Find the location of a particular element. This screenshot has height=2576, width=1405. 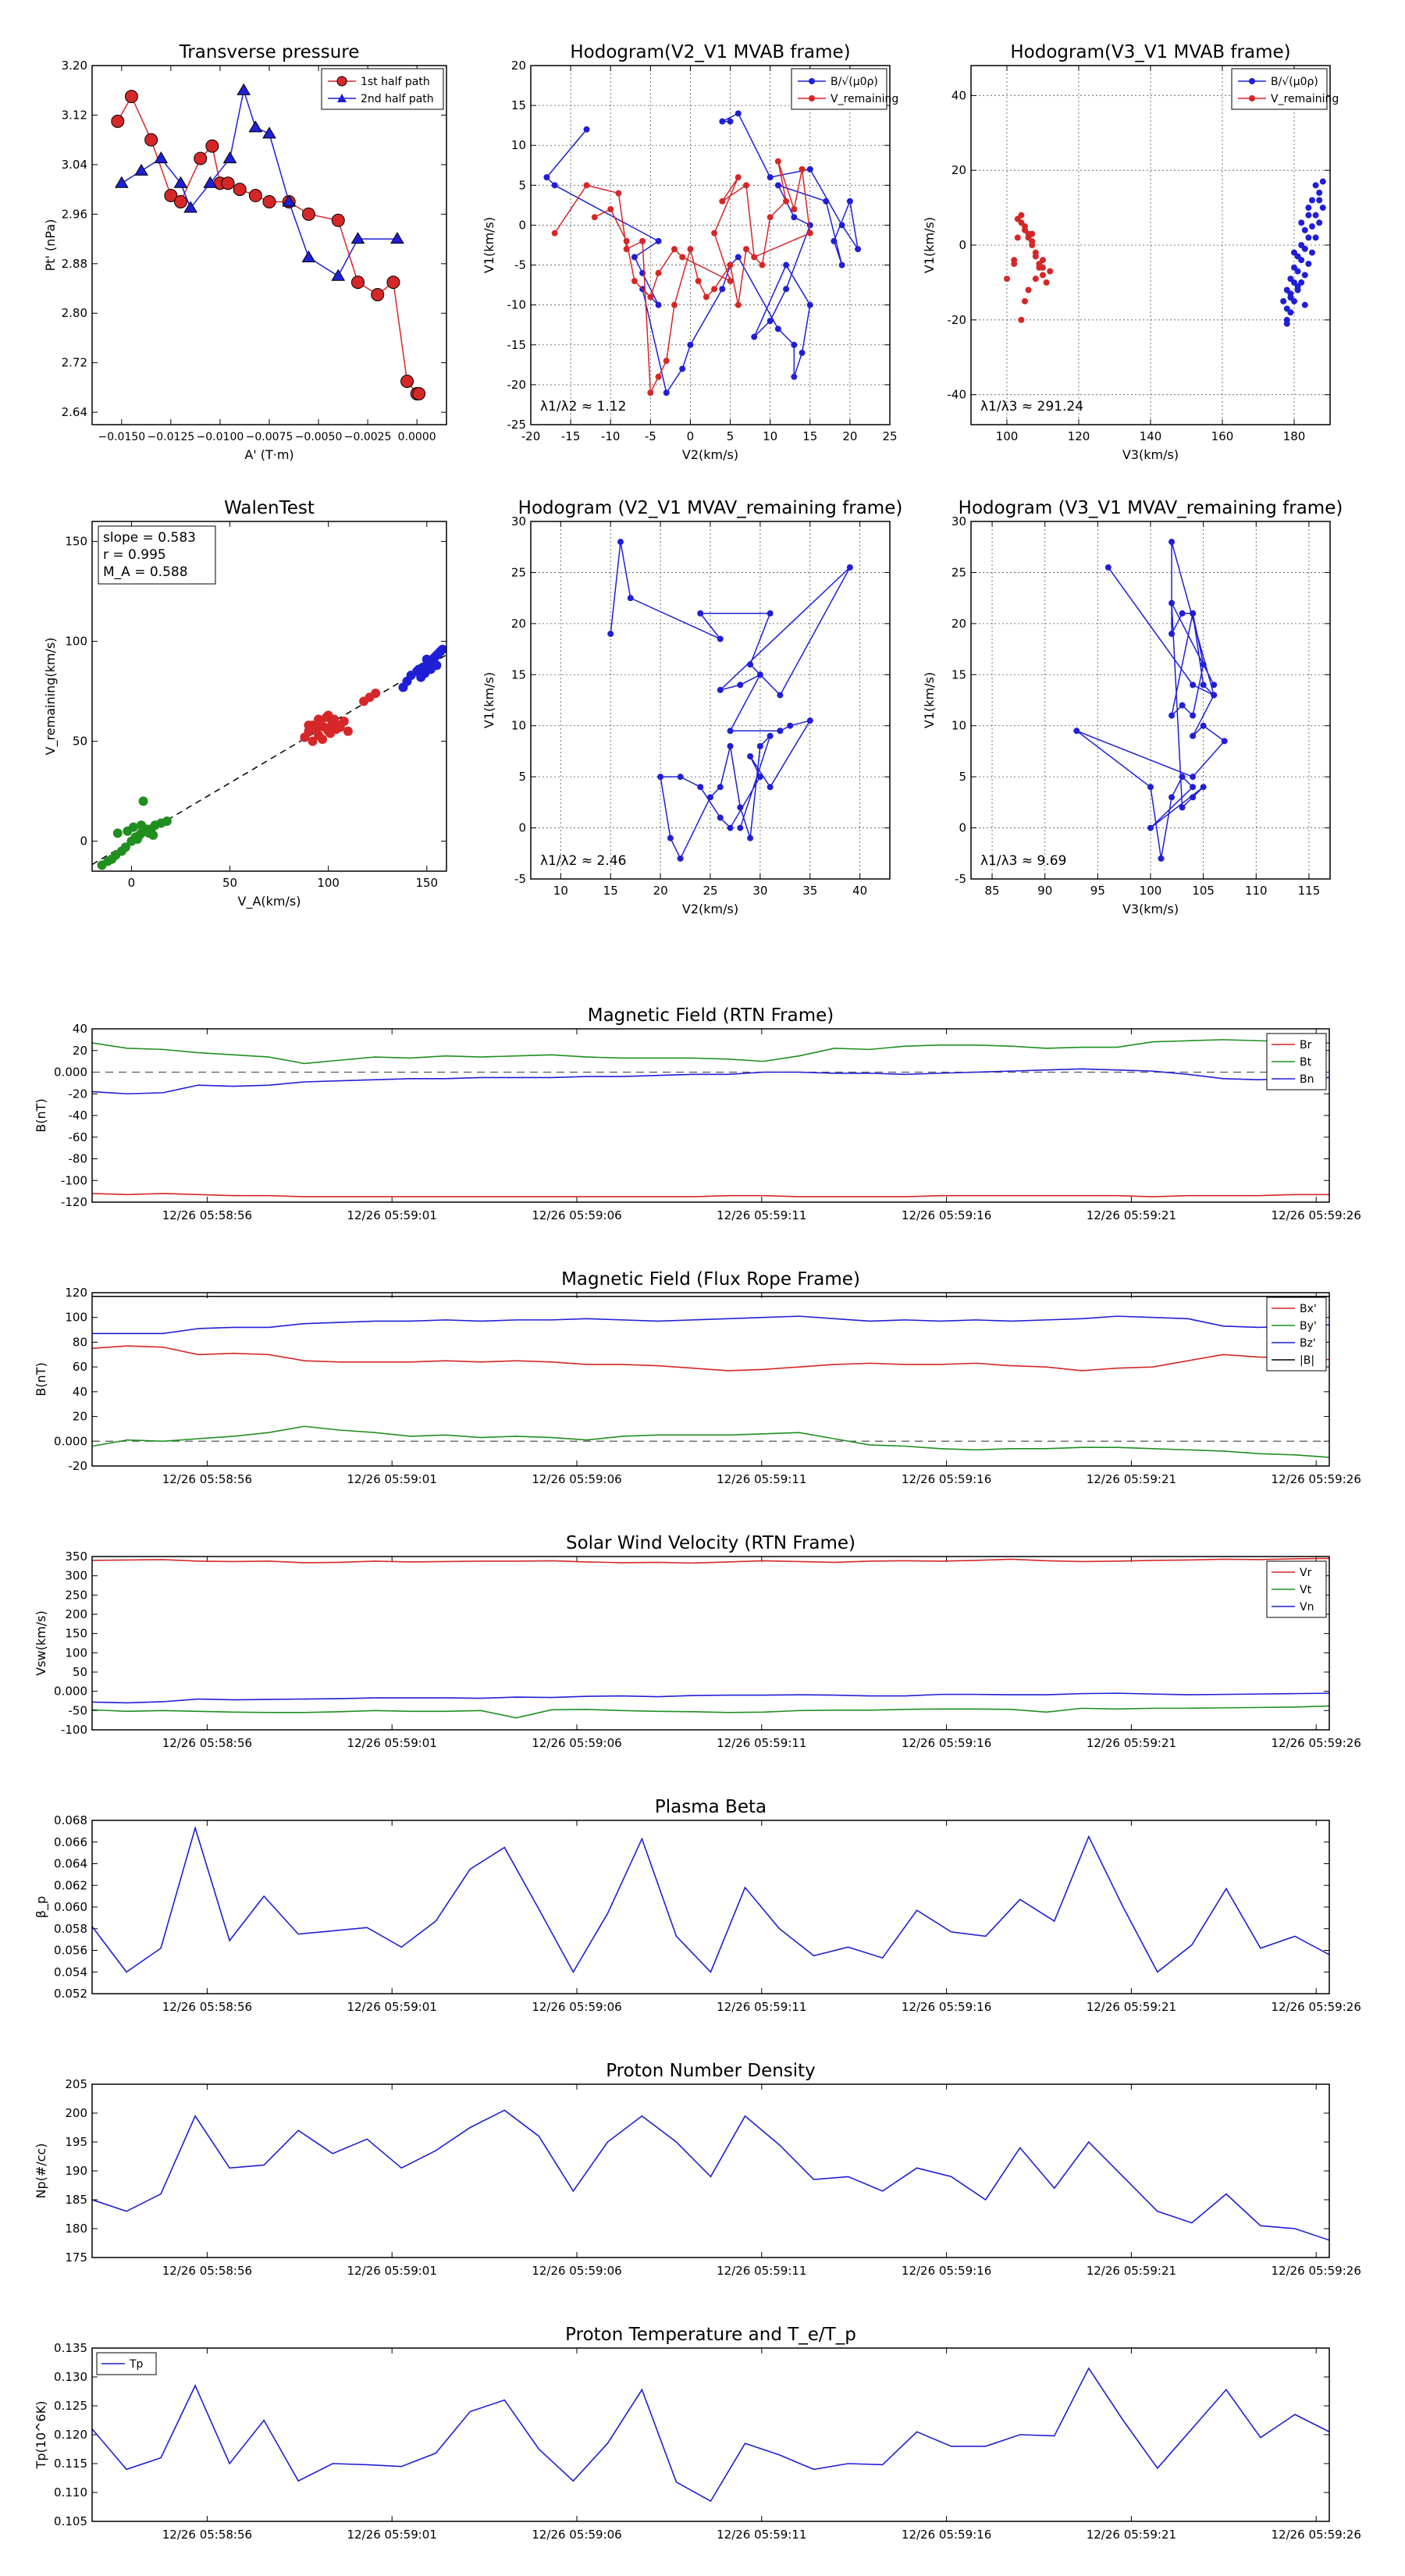

x-tick-label: 15 is located at coordinates (611, 891).